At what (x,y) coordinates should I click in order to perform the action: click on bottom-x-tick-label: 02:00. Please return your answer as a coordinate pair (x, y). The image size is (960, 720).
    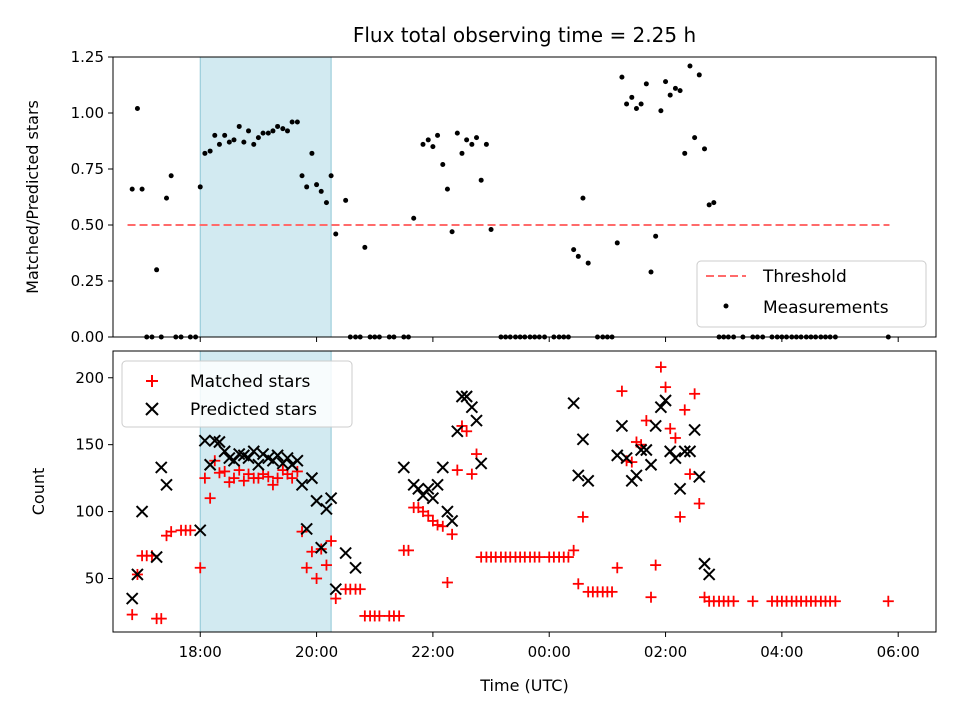
    Looking at the image, I should click on (665, 652).